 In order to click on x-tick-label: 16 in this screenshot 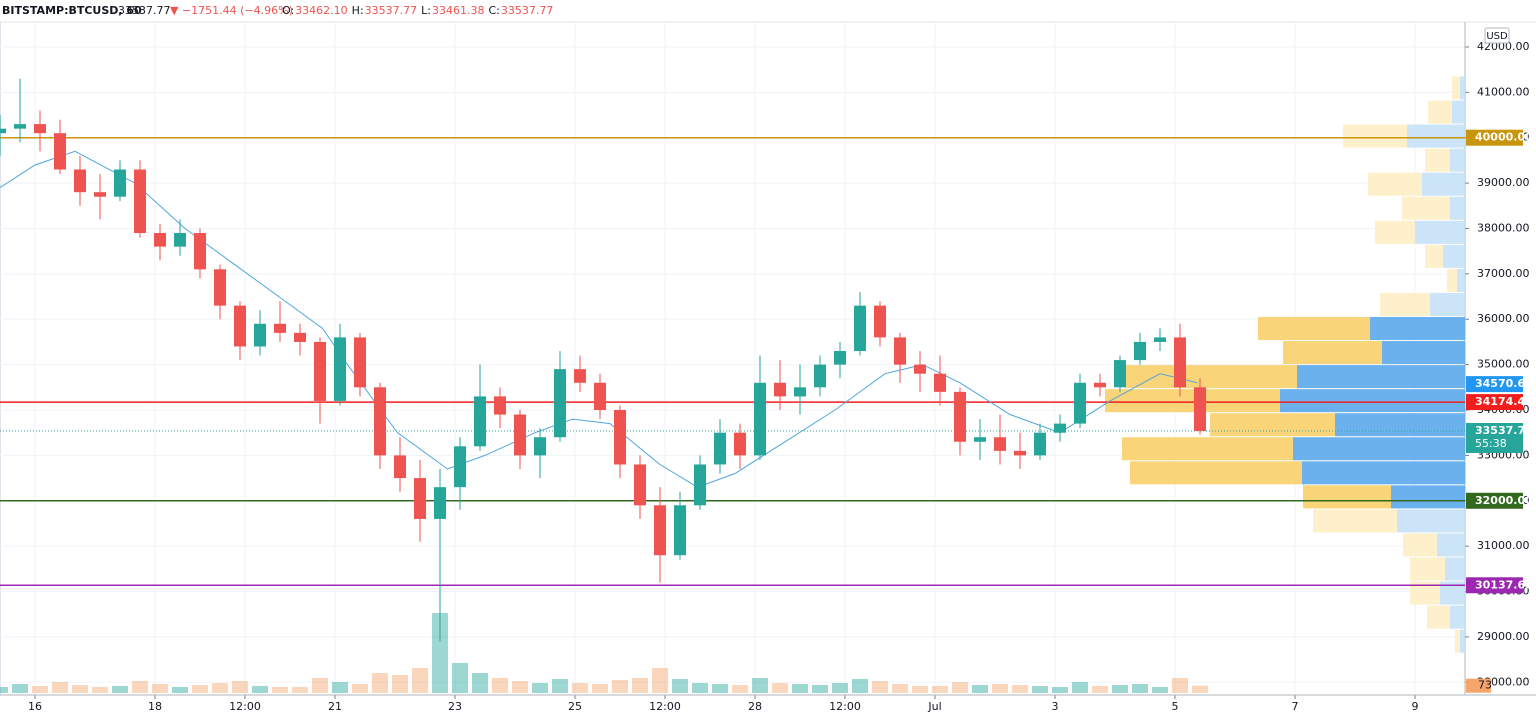, I will do `click(35, 706)`.